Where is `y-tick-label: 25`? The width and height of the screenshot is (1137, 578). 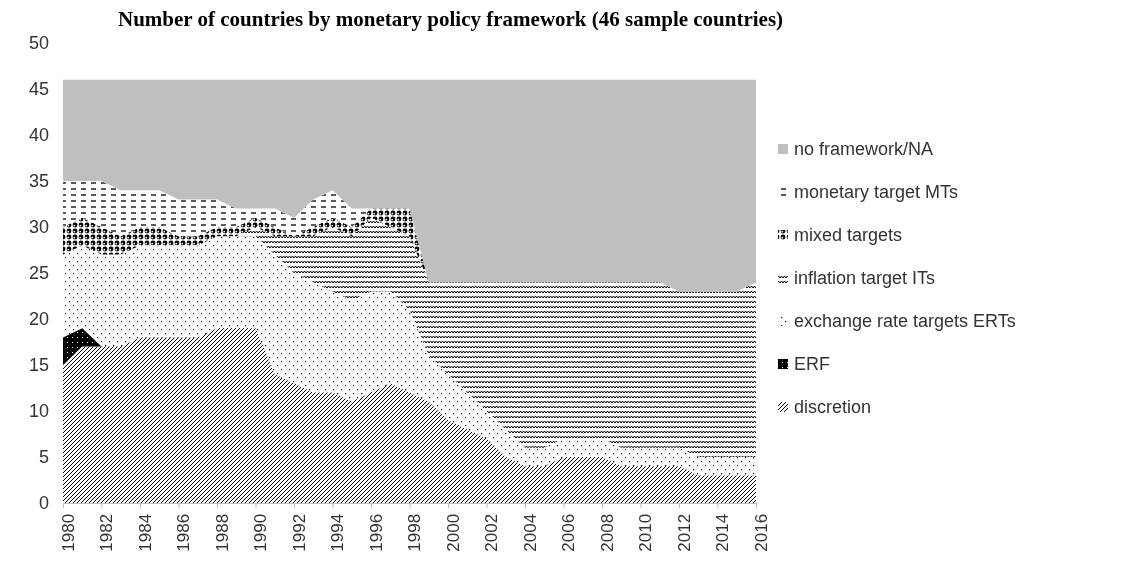 y-tick-label: 25 is located at coordinates (38, 273).